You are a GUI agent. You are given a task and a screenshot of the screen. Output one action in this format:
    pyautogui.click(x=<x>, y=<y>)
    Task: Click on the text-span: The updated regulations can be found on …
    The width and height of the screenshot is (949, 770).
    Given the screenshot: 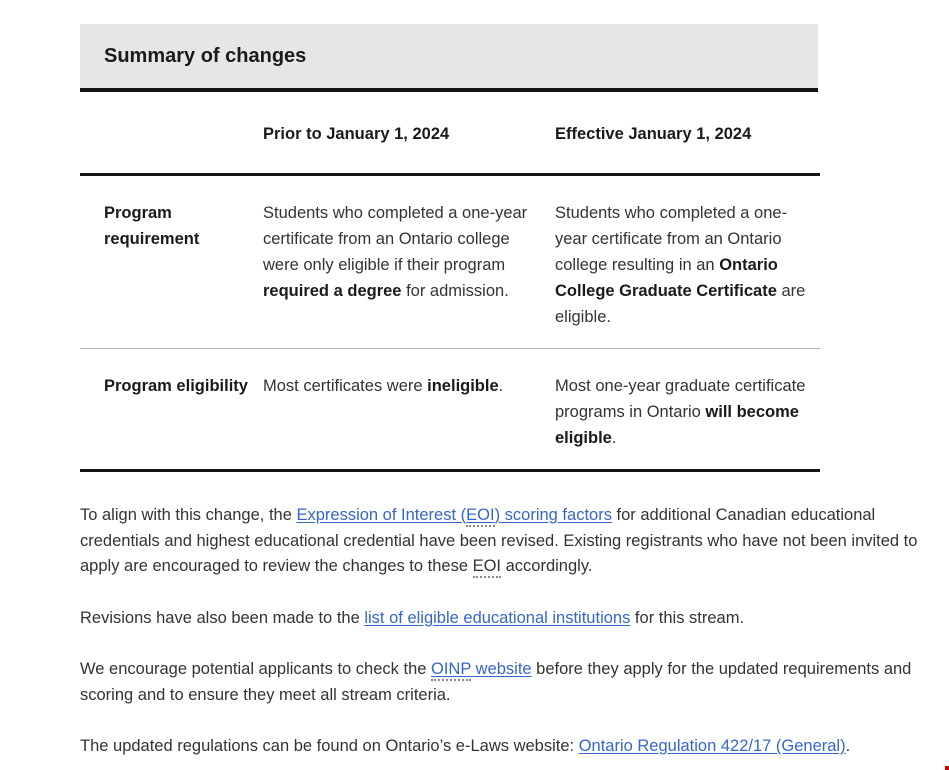 What is the action you would take?
    pyautogui.click(x=329, y=746)
    